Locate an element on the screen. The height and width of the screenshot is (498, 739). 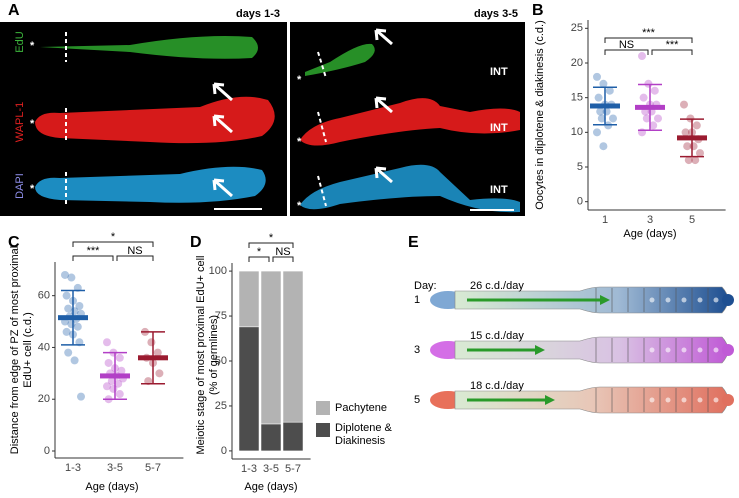
panel-label: D is located at coordinates (196, 242).